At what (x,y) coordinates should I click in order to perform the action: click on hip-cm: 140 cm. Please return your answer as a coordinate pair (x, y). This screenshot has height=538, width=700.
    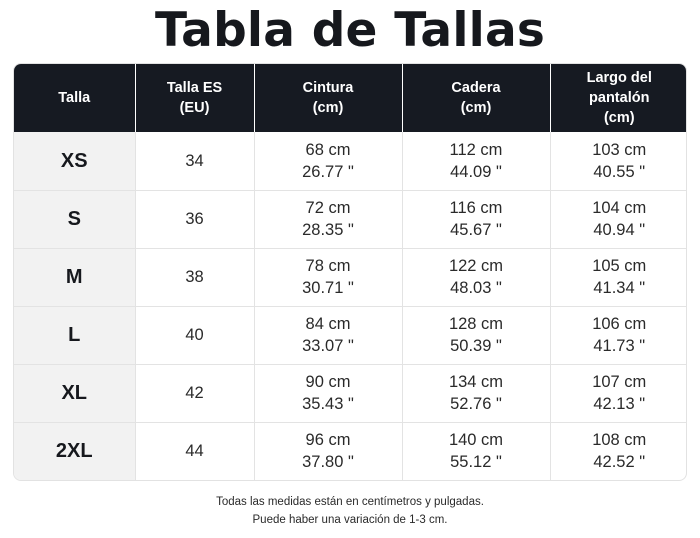
    Looking at the image, I should click on (476, 440).